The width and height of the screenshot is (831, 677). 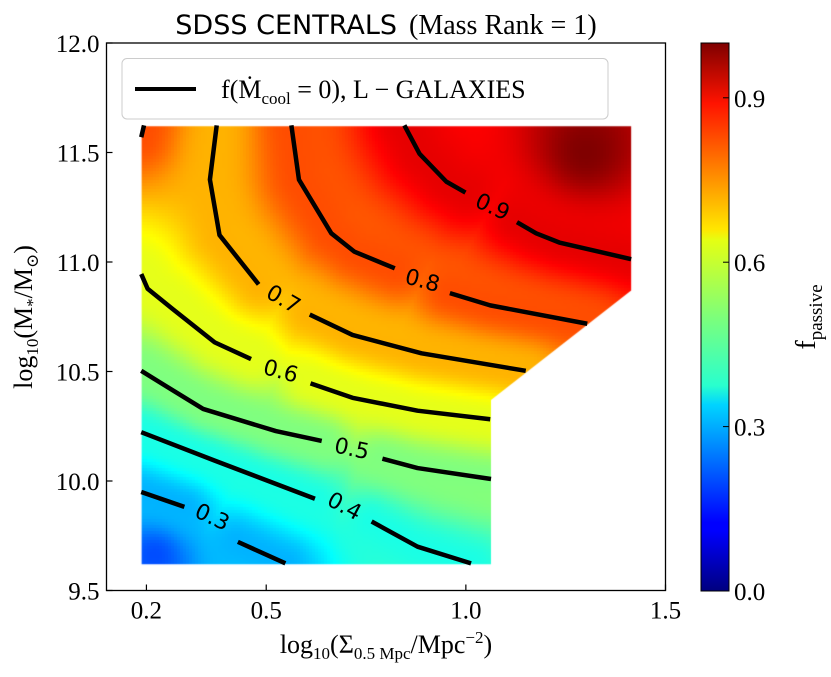 I want to click on colorbar-tick-label: 0.3, so click(x=749, y=428).